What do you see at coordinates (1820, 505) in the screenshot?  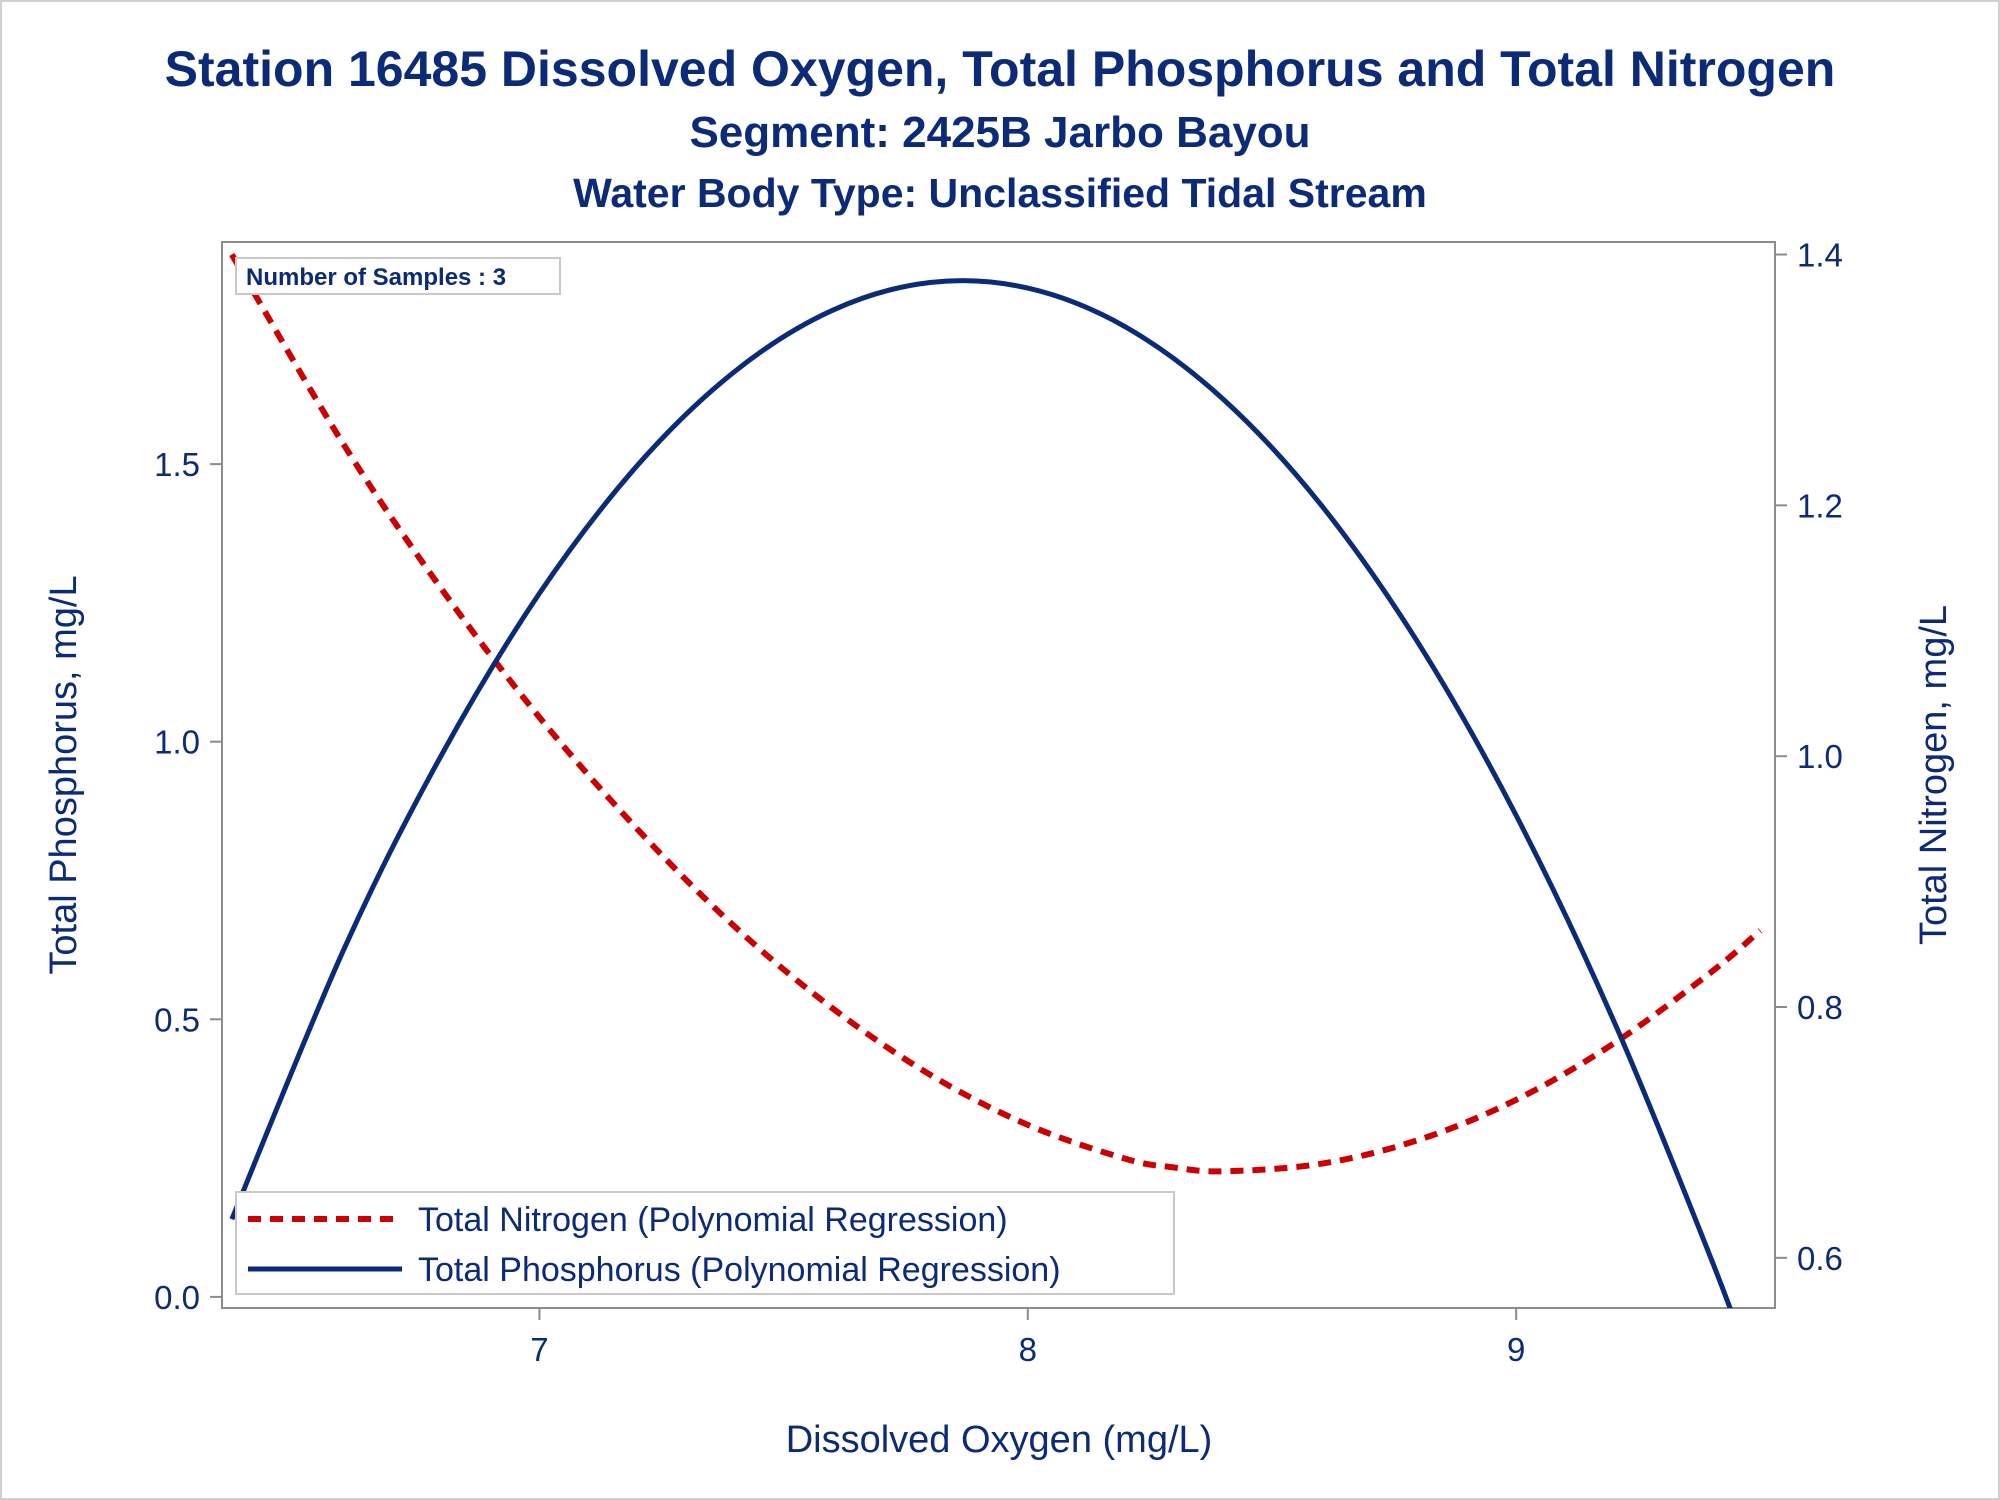 I see `y2-tick-label: 1.2` at bounding box center [1820, 505].